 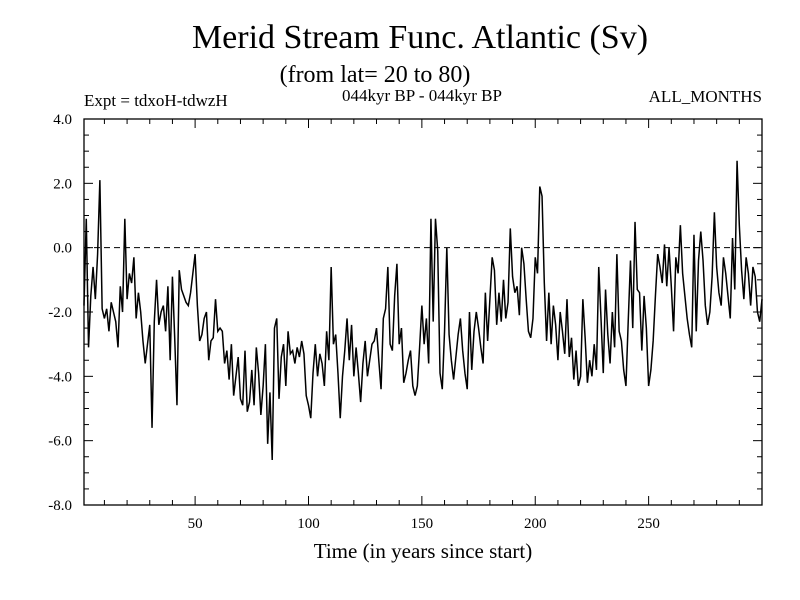 What do you see at coordinates (156, 100) in the screenshot?
I see `experiment-label: Expt = tdxoH-tdwzH` at bounding box center [156, 100].